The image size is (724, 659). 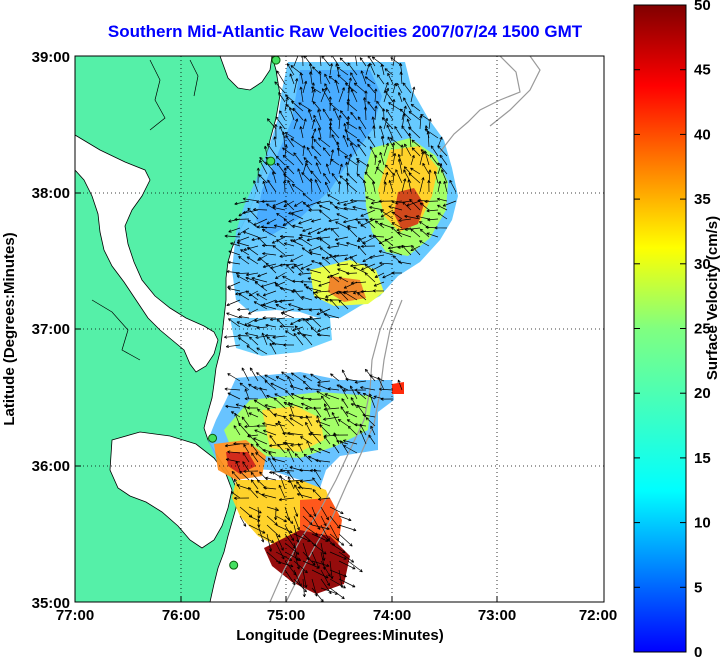 I want to click on colorbar-ticks, so click(x=660, y=328).